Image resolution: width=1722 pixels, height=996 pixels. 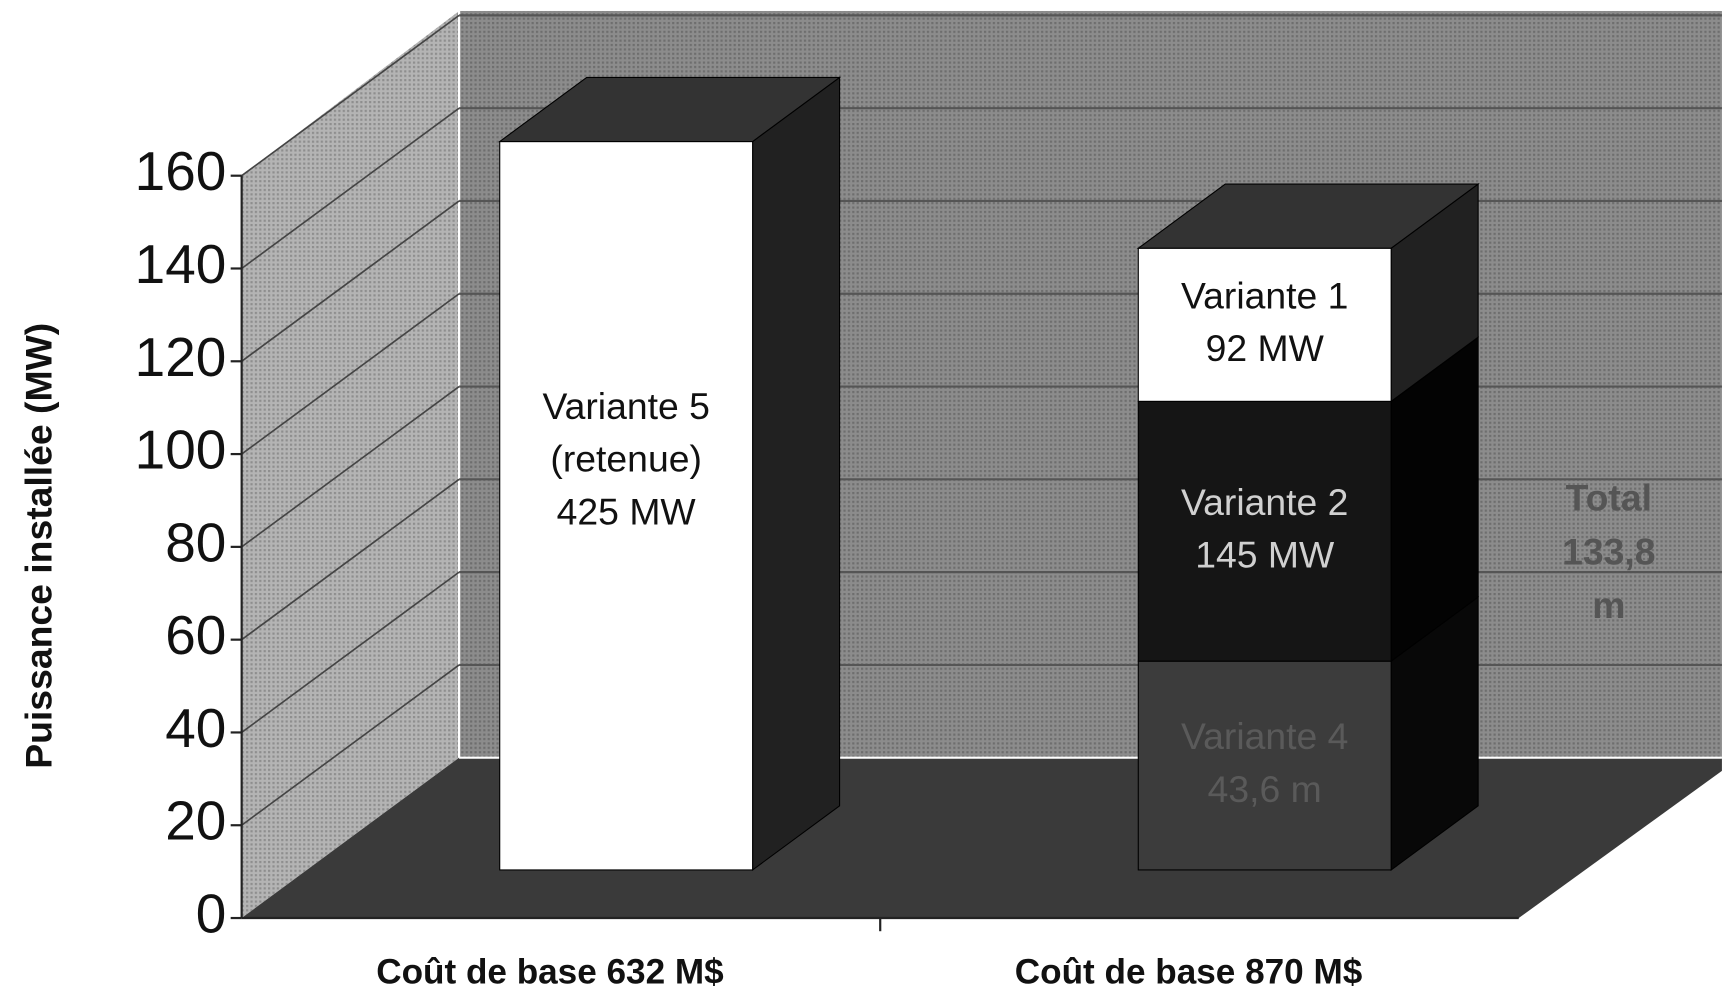 What do you see at coordinates (1608, 605) in the screenshot?
I see `annotation: m` at bounding box center [1608, 605].